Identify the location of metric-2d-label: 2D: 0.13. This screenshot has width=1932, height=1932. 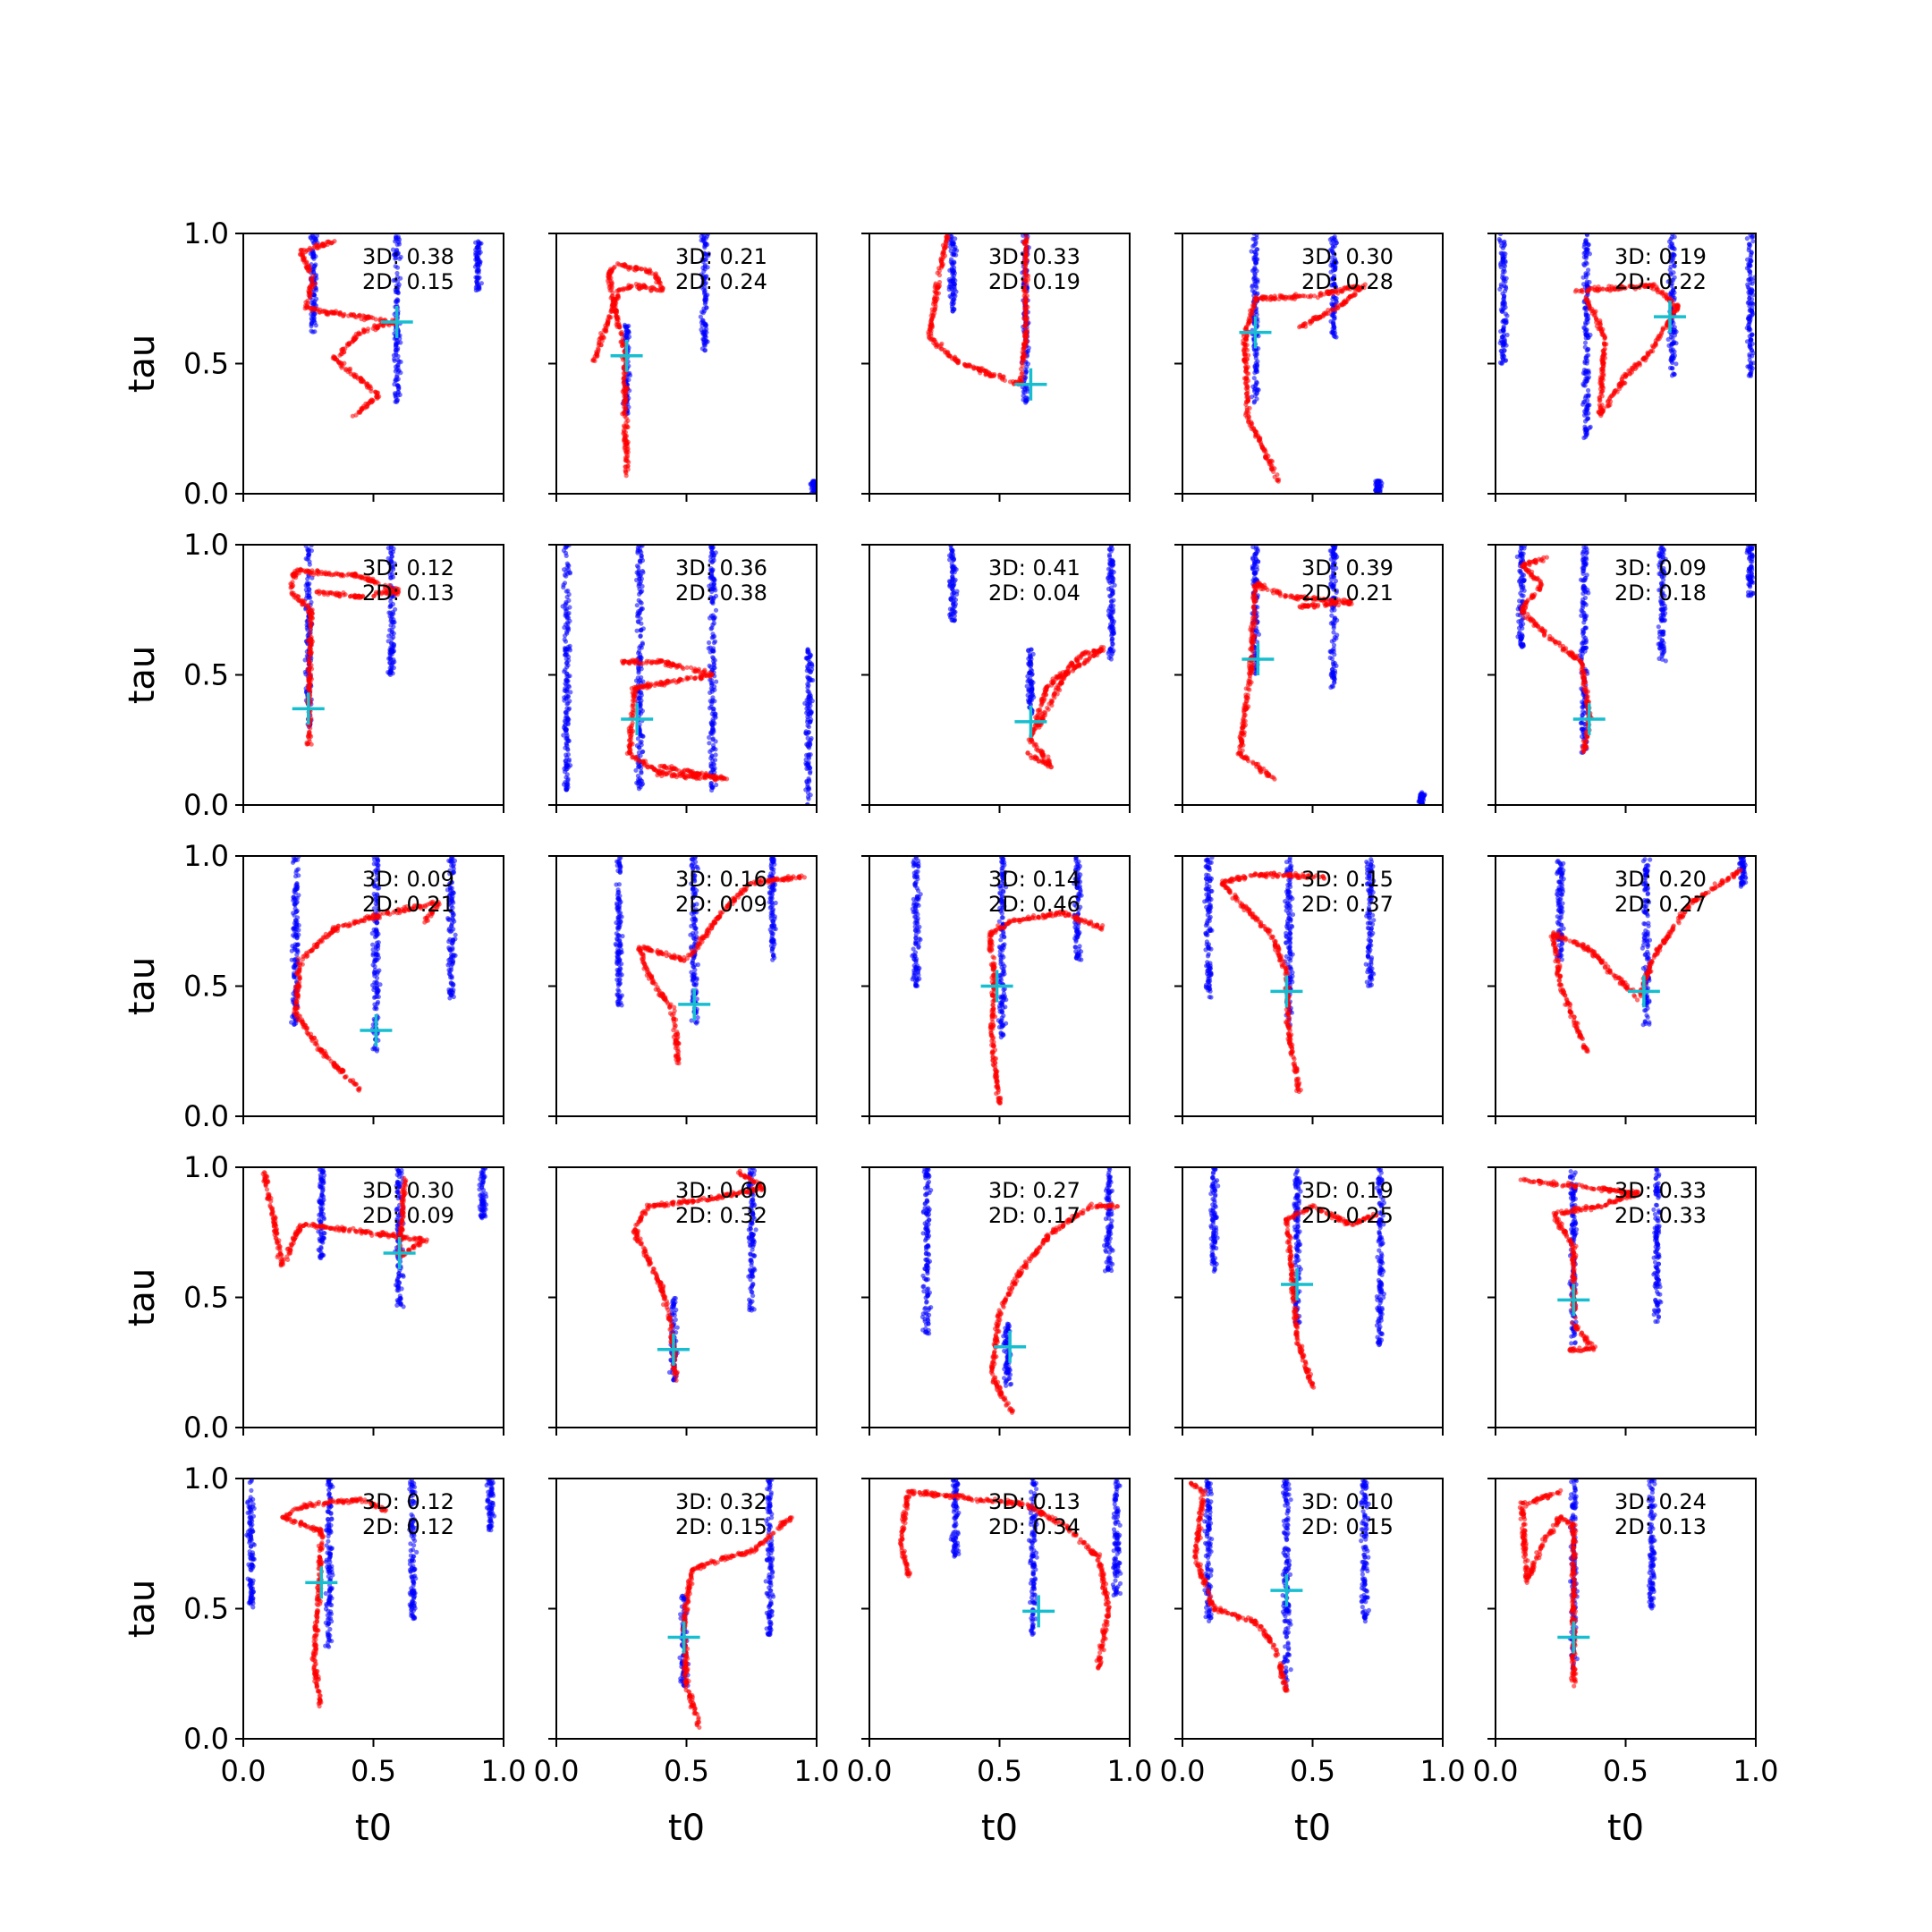
(408, 593).